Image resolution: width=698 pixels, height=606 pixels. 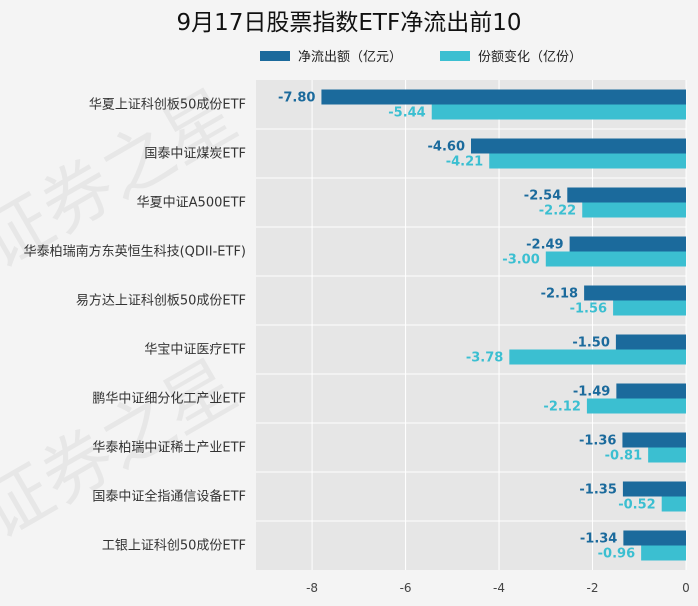 What do you see at coordinates (446, 147) in the screenshot?
I see `data-label-outflow: -4.60` at bounding box center [446, 147].